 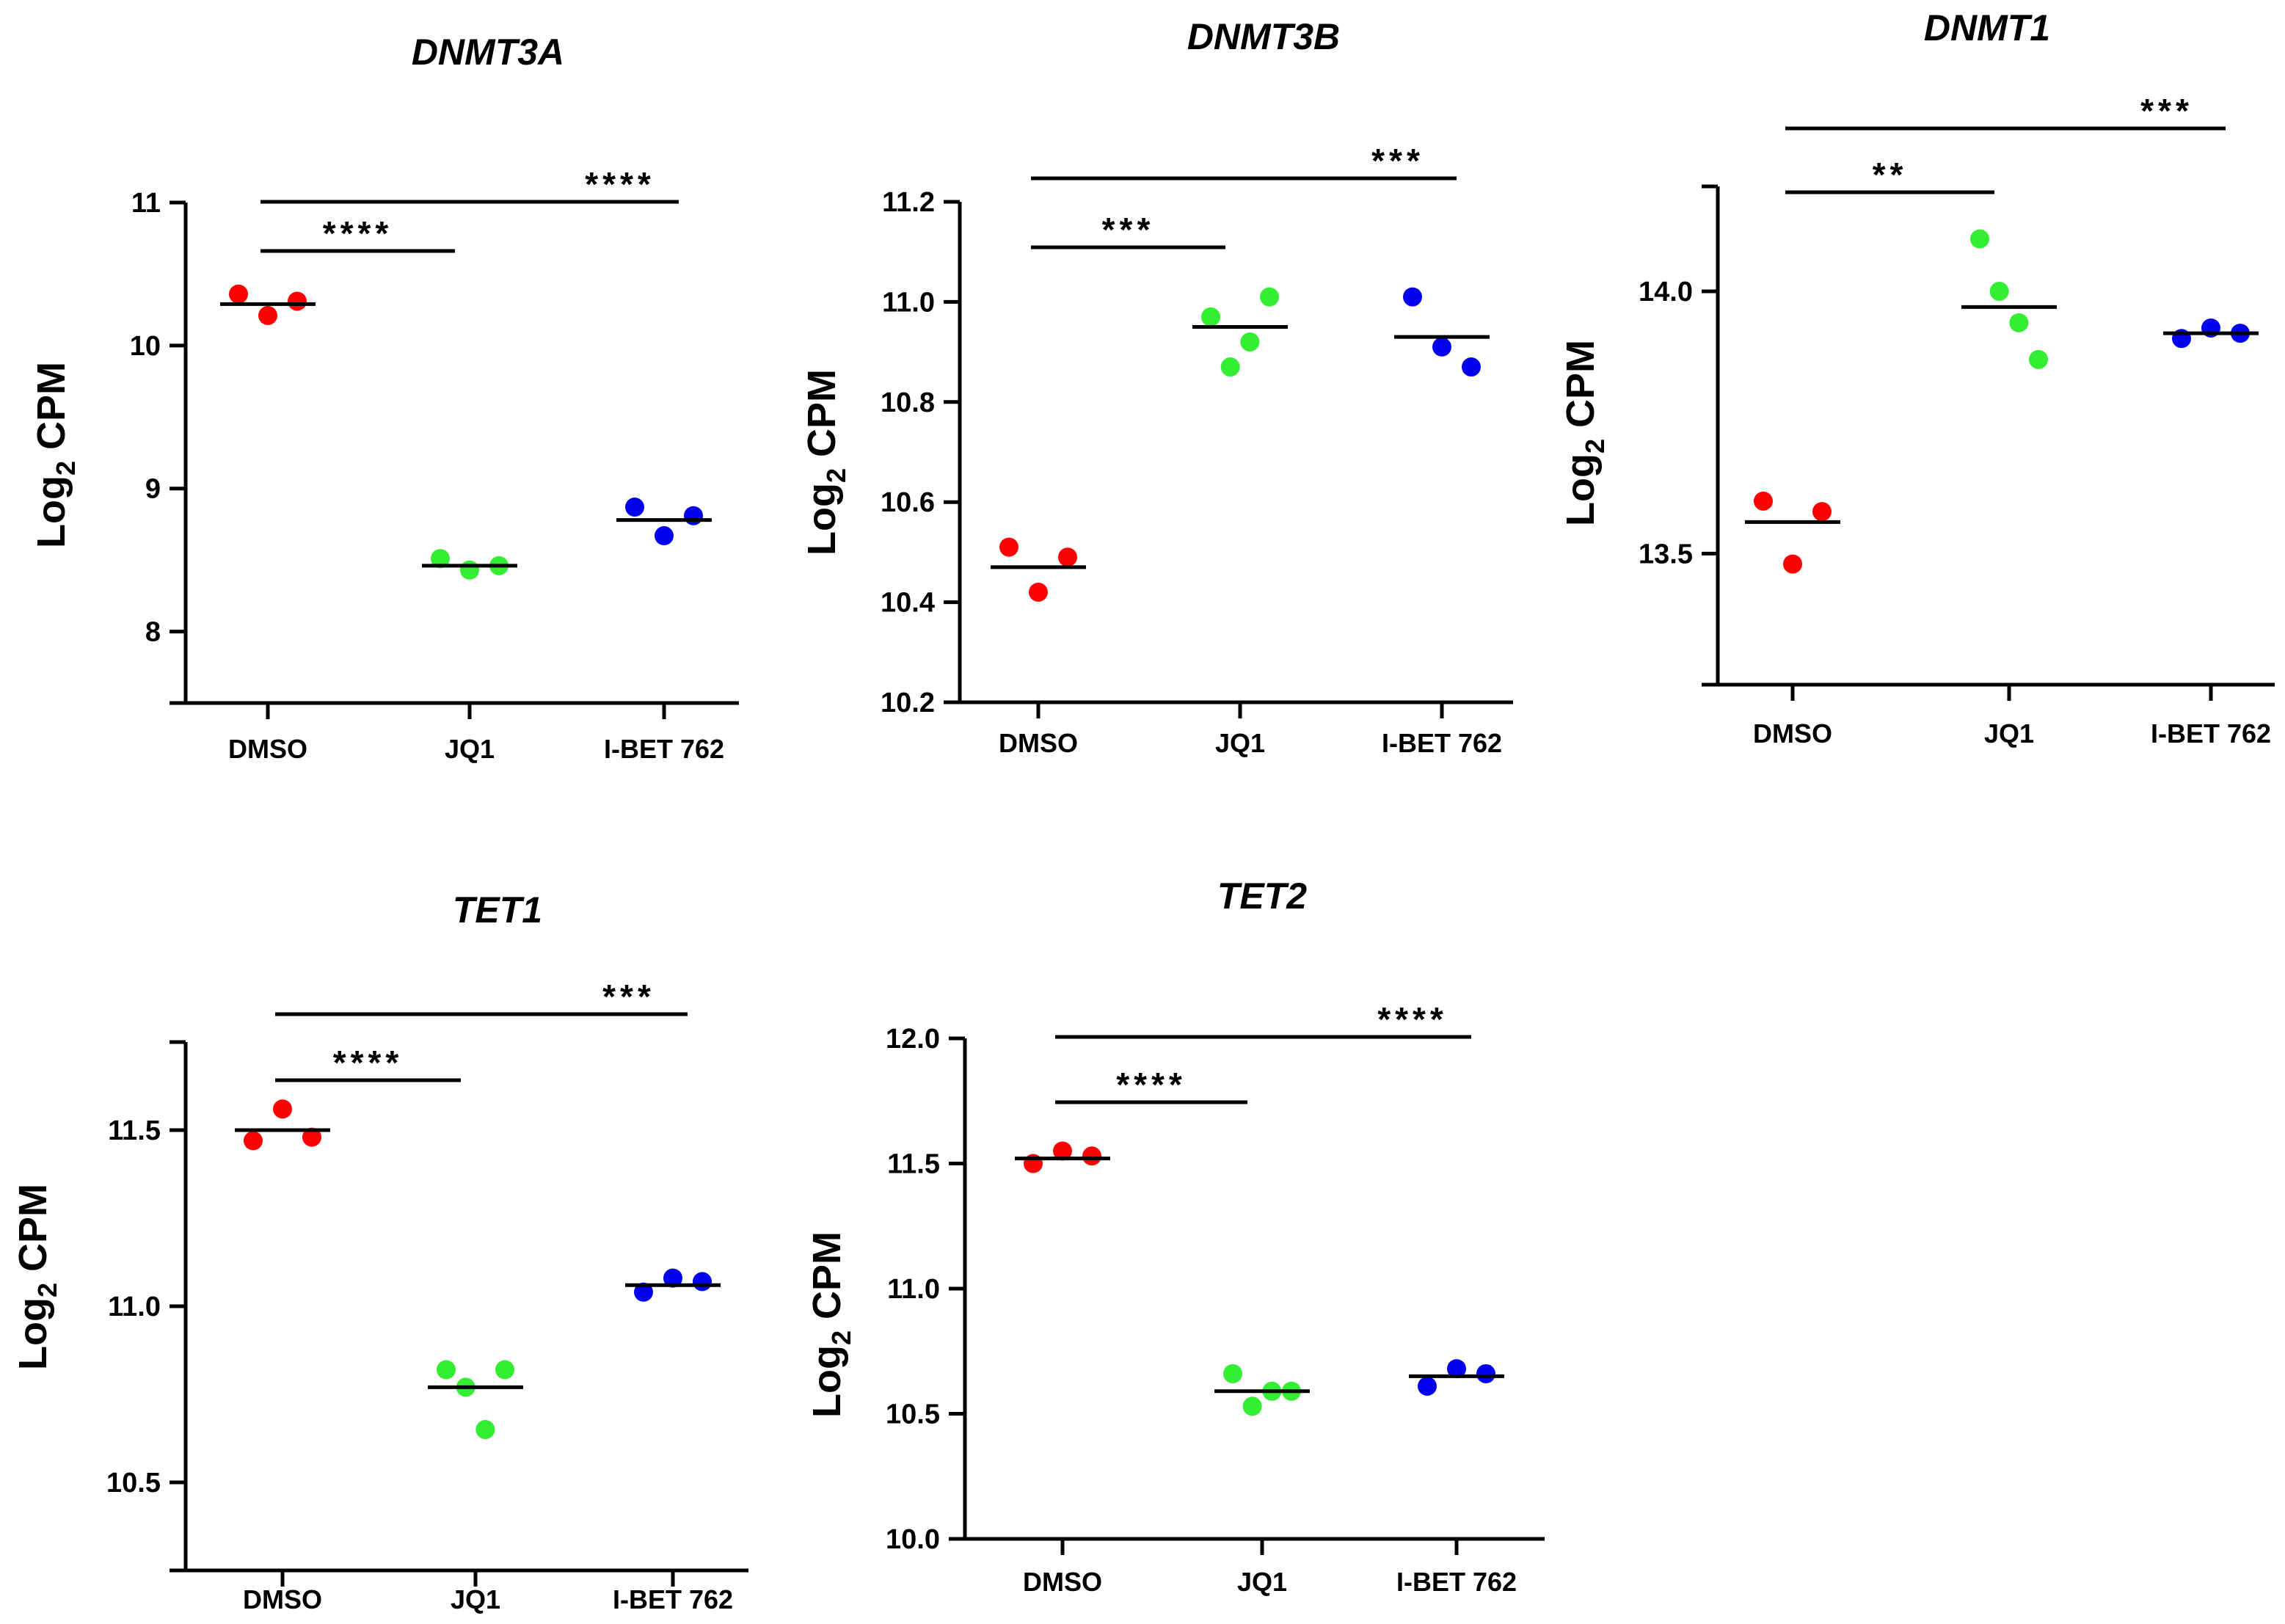 I want to click on chart-title: TET1, so click(x=497, y=910).